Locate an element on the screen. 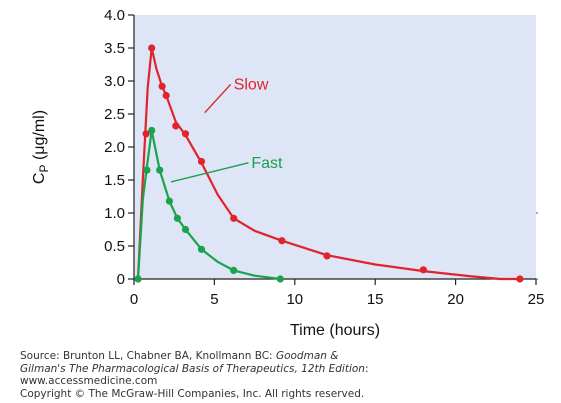 Image resolution: width=561 pixels, height=403 pixels. annotation-label-slow: Slow is located at coordinates (251, 84).